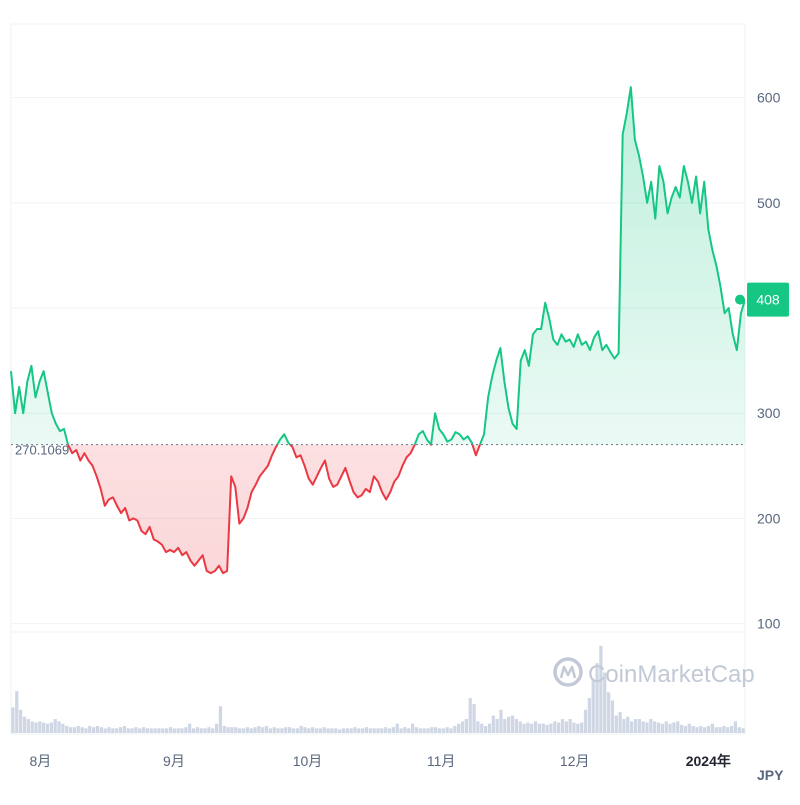 This screenshot has width=800, height=805. Describe the element at coordinates (768, 300) in the screenshot. I see `current-price-label: 408` at that location.